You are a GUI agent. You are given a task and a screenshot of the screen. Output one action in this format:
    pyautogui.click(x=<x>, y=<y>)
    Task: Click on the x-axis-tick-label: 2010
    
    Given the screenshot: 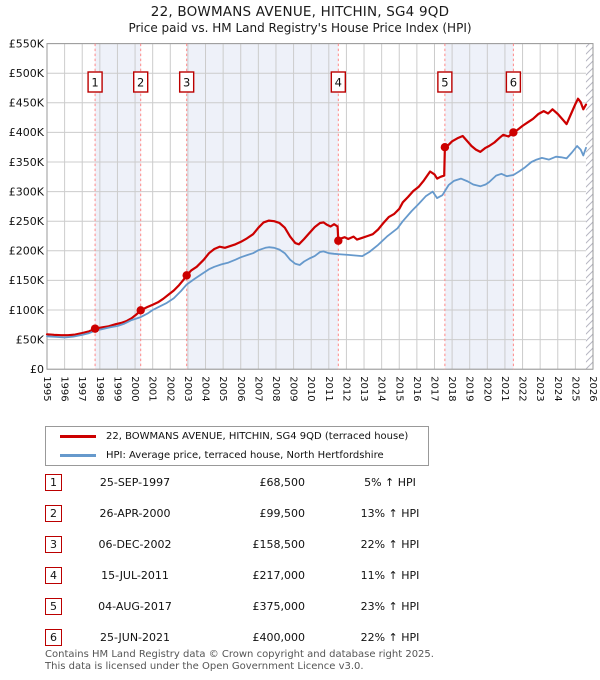 What is the action you would take?
    pyautogui.click(x=310, y=388)
    